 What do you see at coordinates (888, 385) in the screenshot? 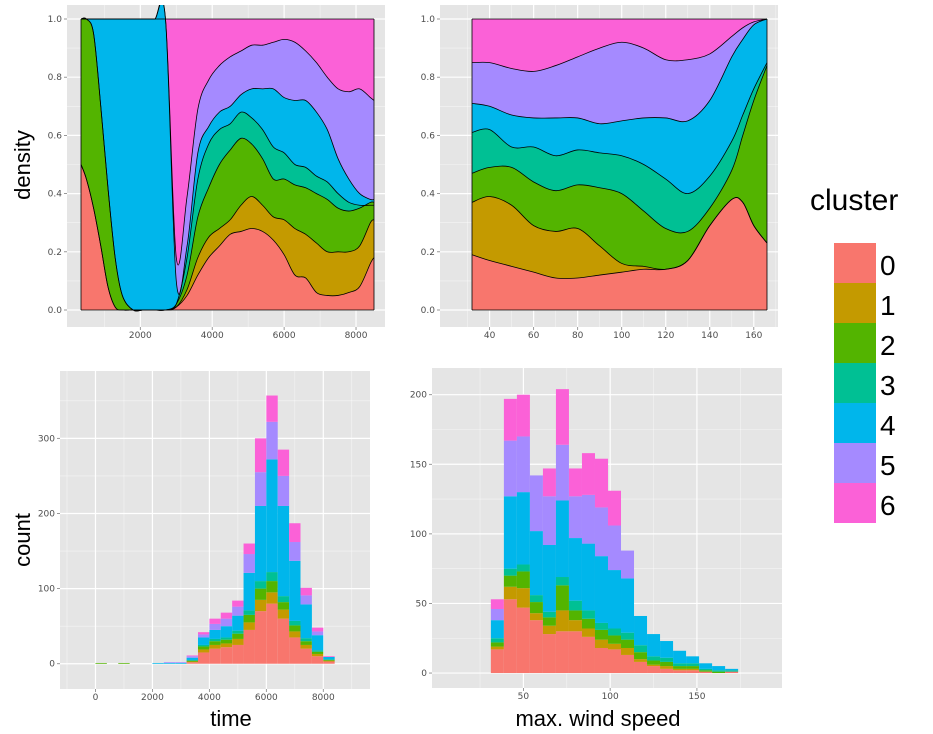
I see `legend-label-3: 3` at bounding box center [888, 385].